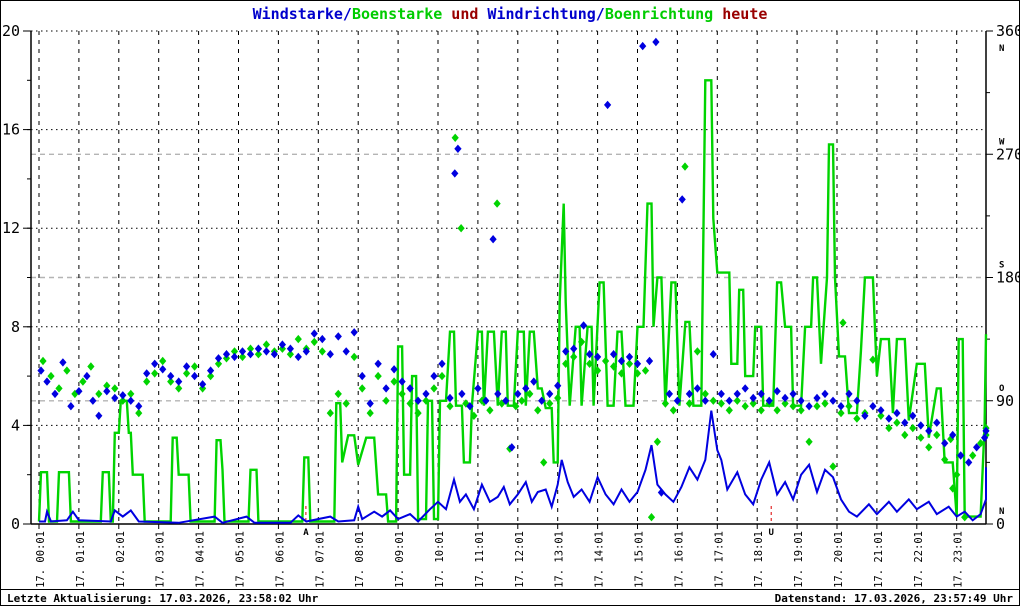 This screenshot has width=1020, height=606. Describe the element at coordinates (15, 327) in the screenshot. I see `svg-text: 8` at that location.